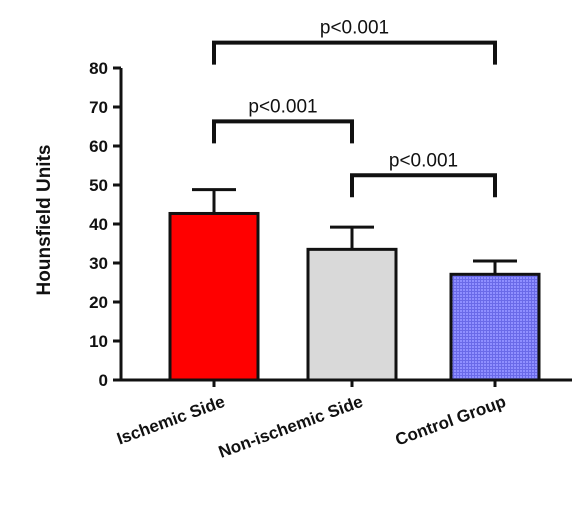  What do you see at coordinates (98, 224) in the screenshot?
I see `y-tick-label-40: 40` at bounding box center [98, 224].